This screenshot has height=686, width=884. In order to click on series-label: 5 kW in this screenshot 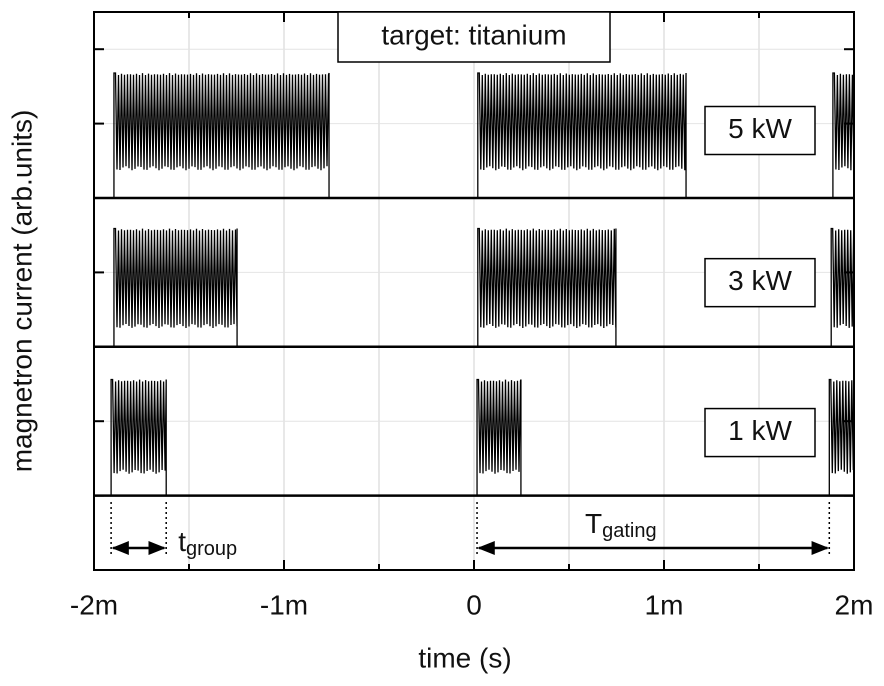, I will do `click(760, 128)`.